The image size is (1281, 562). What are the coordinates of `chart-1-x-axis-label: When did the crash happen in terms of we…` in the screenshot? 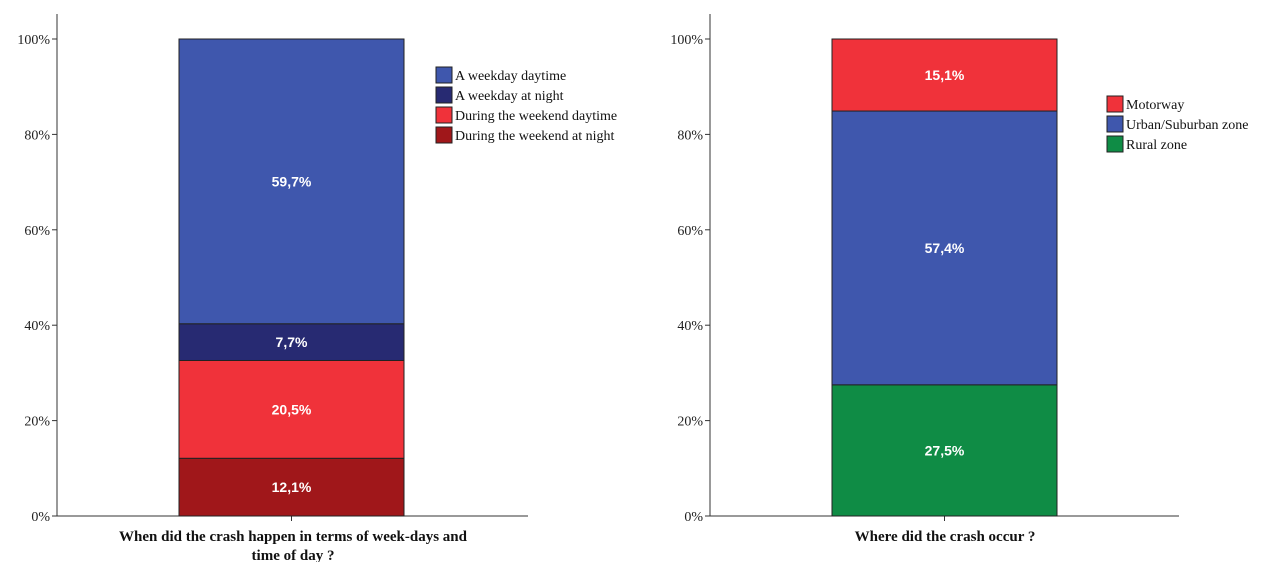 It's located at (293, 537).